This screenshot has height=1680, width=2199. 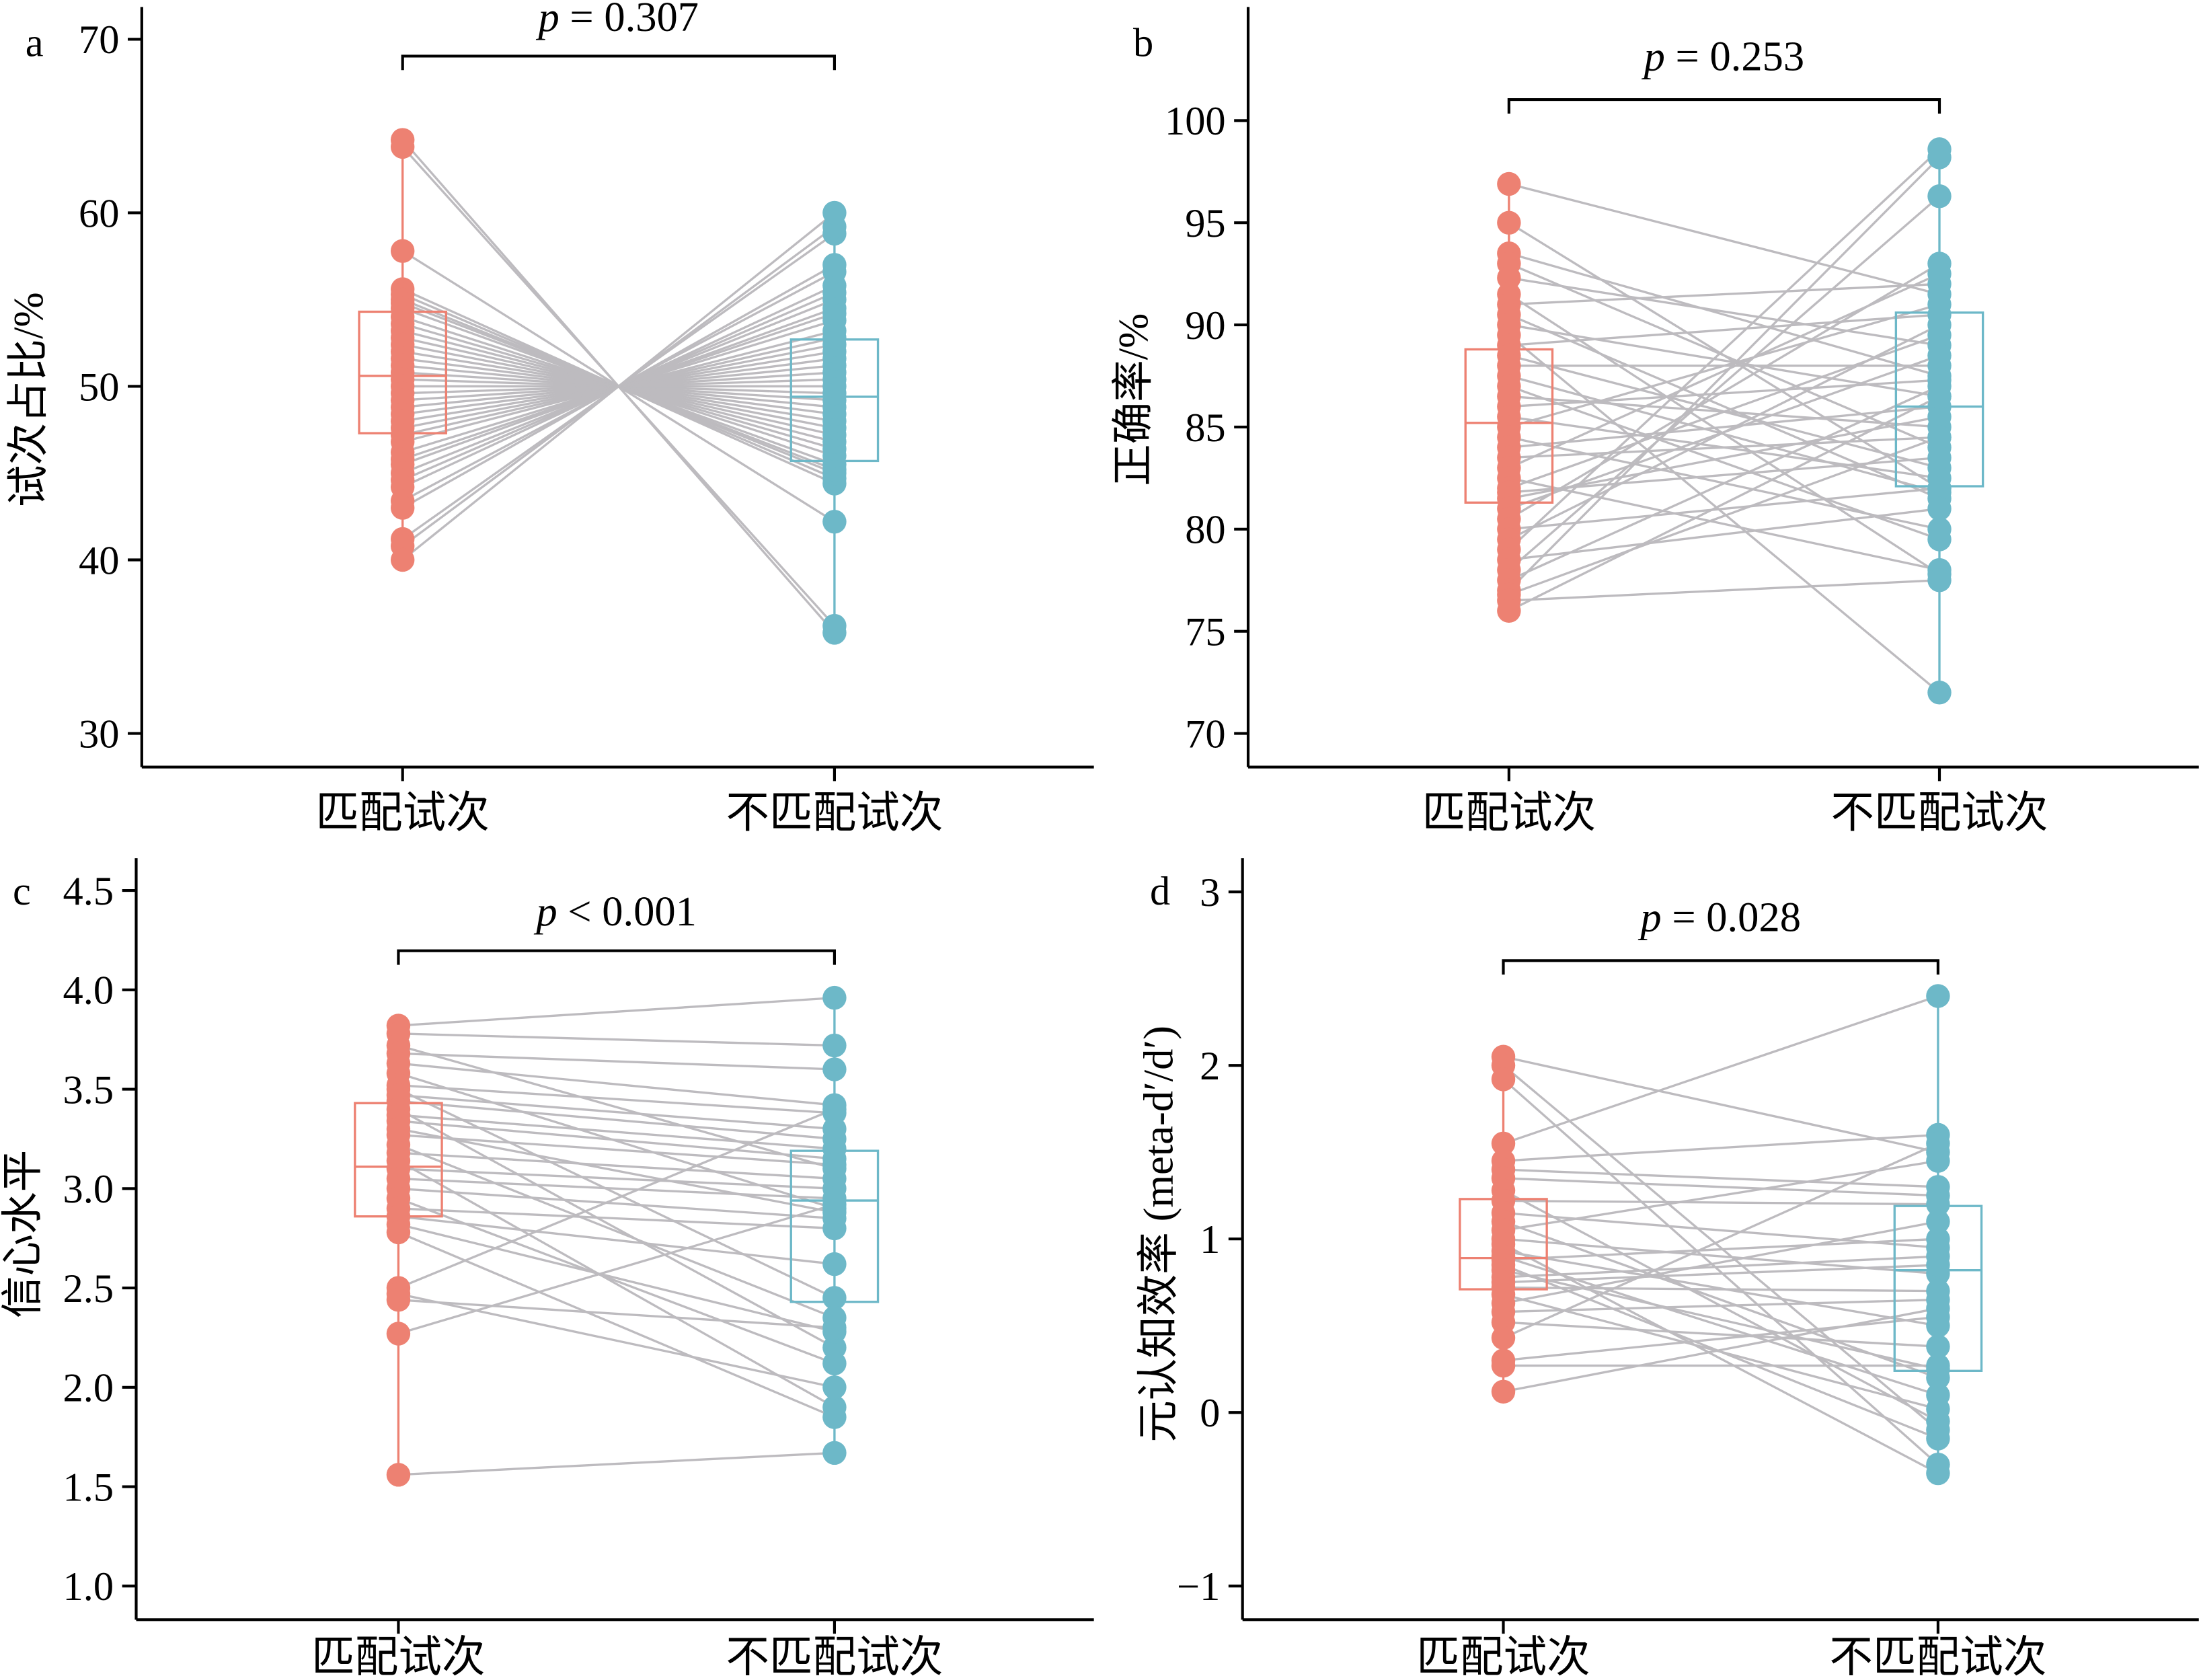 I want to click on p-value: = 0.028, so click(x=1731, y=917).